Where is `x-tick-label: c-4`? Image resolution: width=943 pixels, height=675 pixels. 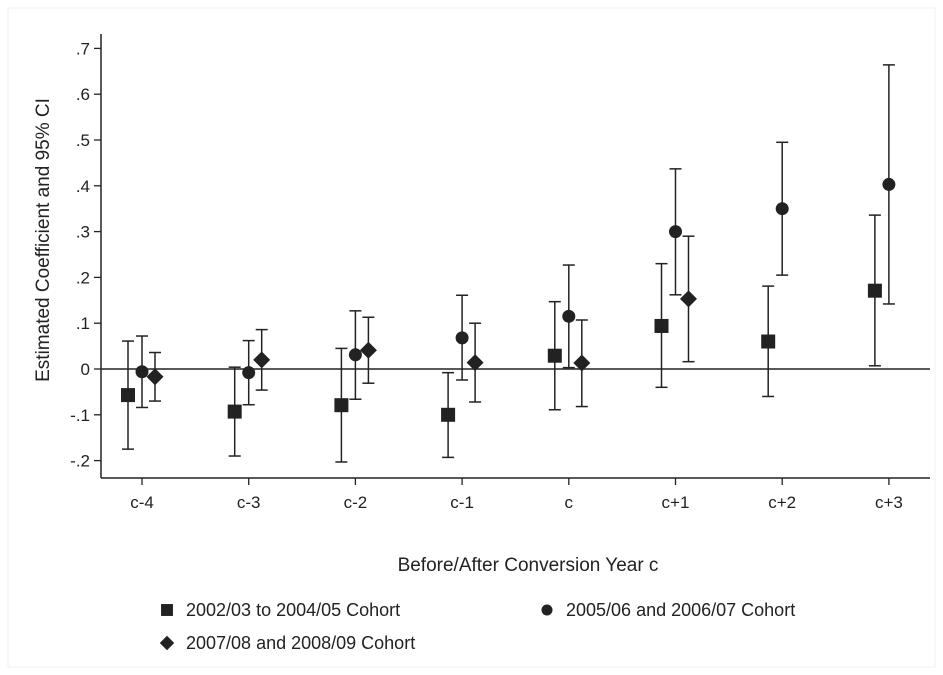 x-tick-label: c-4 is located at coordinates (142, 502).